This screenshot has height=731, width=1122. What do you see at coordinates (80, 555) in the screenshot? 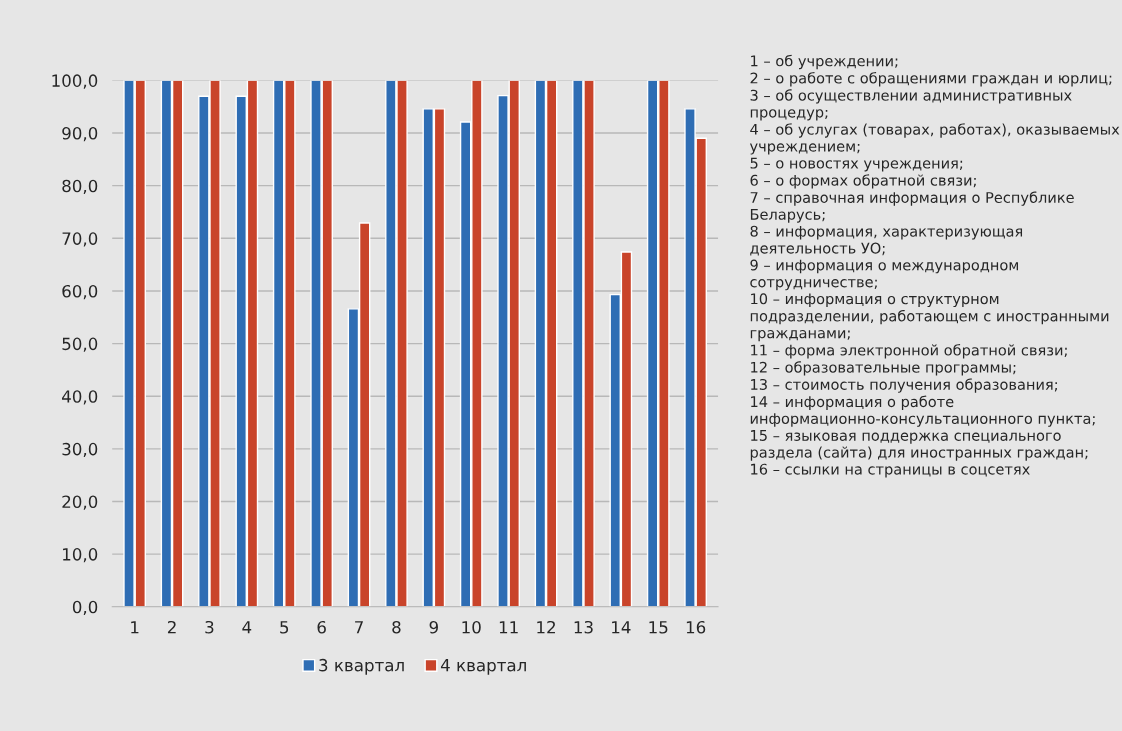
I see `y-tick-label: 10,0` at bounding box center [80, 555].